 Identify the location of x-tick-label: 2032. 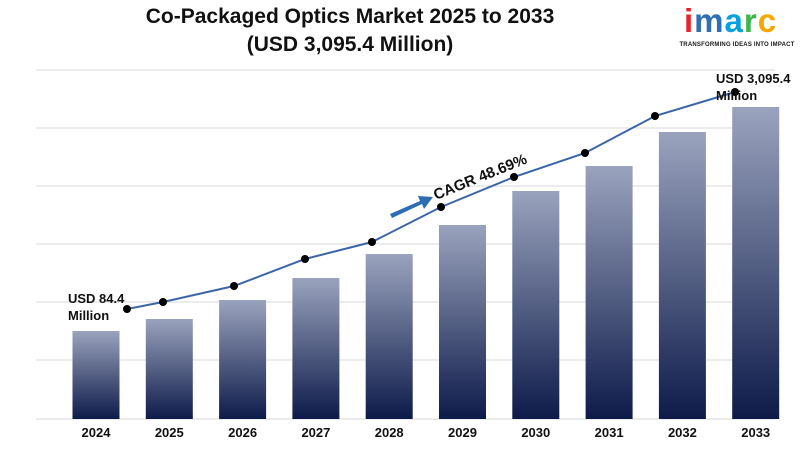
(682, 432).